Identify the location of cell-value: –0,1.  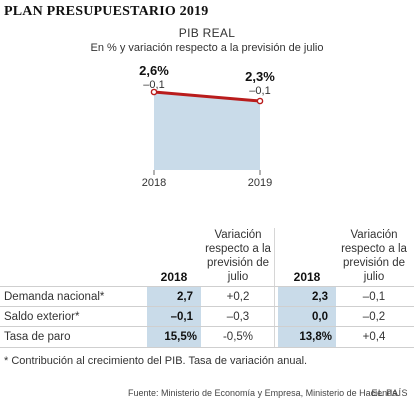
(181, 317).